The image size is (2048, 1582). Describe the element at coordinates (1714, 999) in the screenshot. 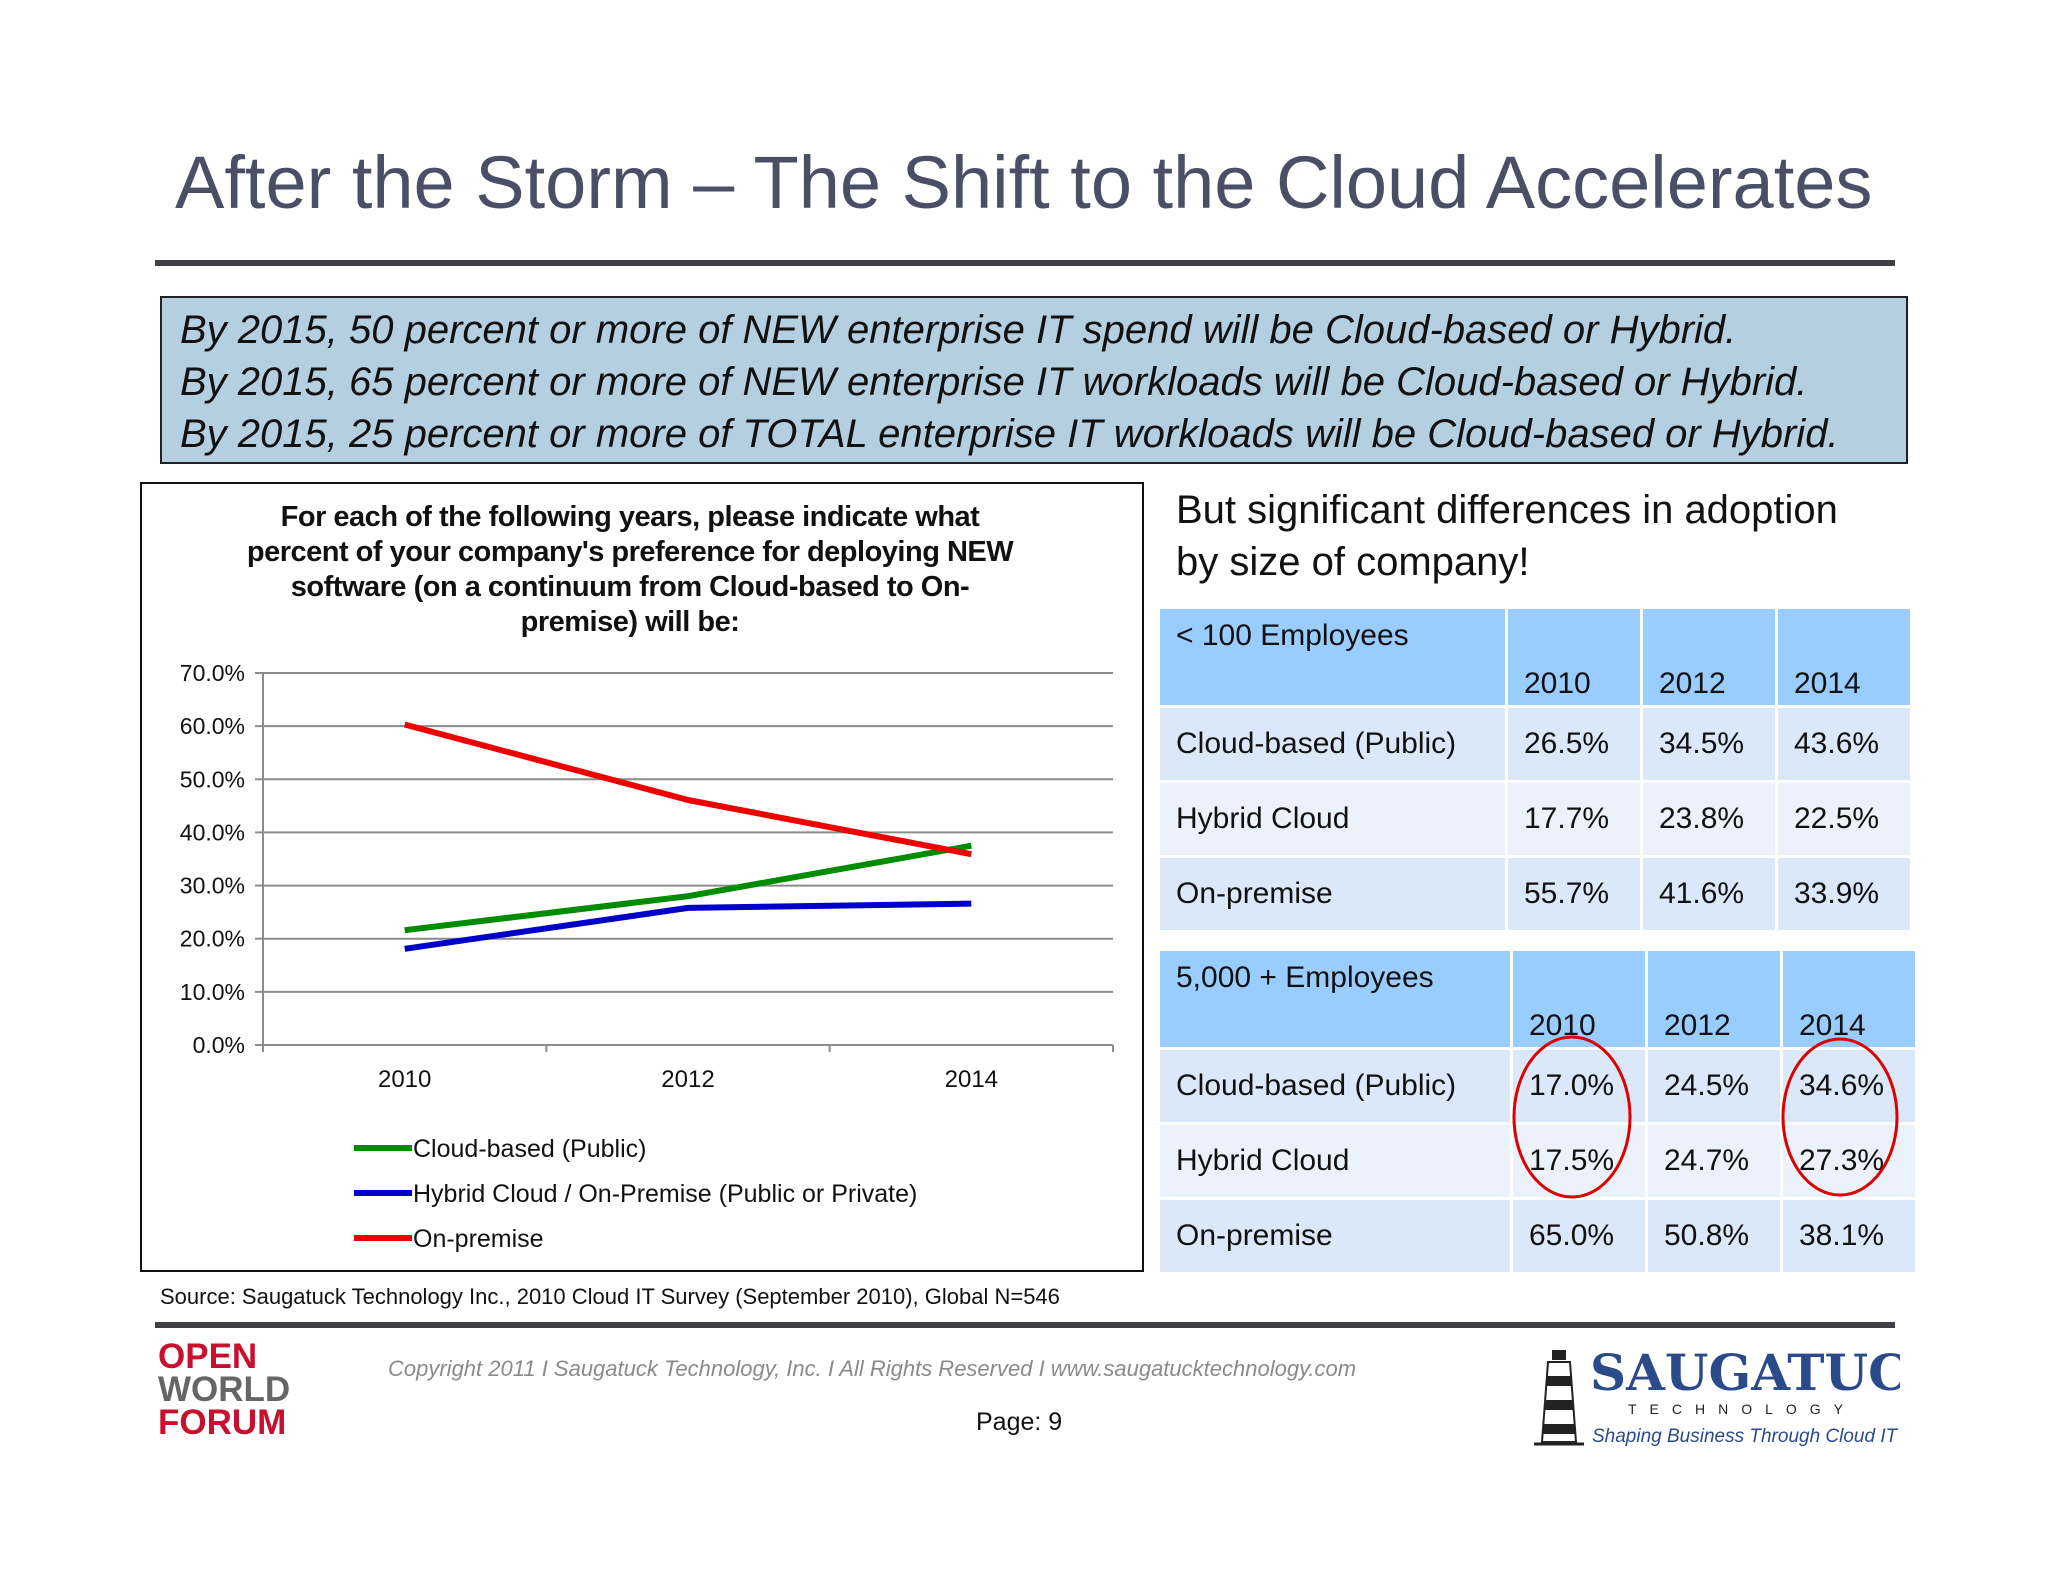

I see `table-large-year: 2012` at that location.